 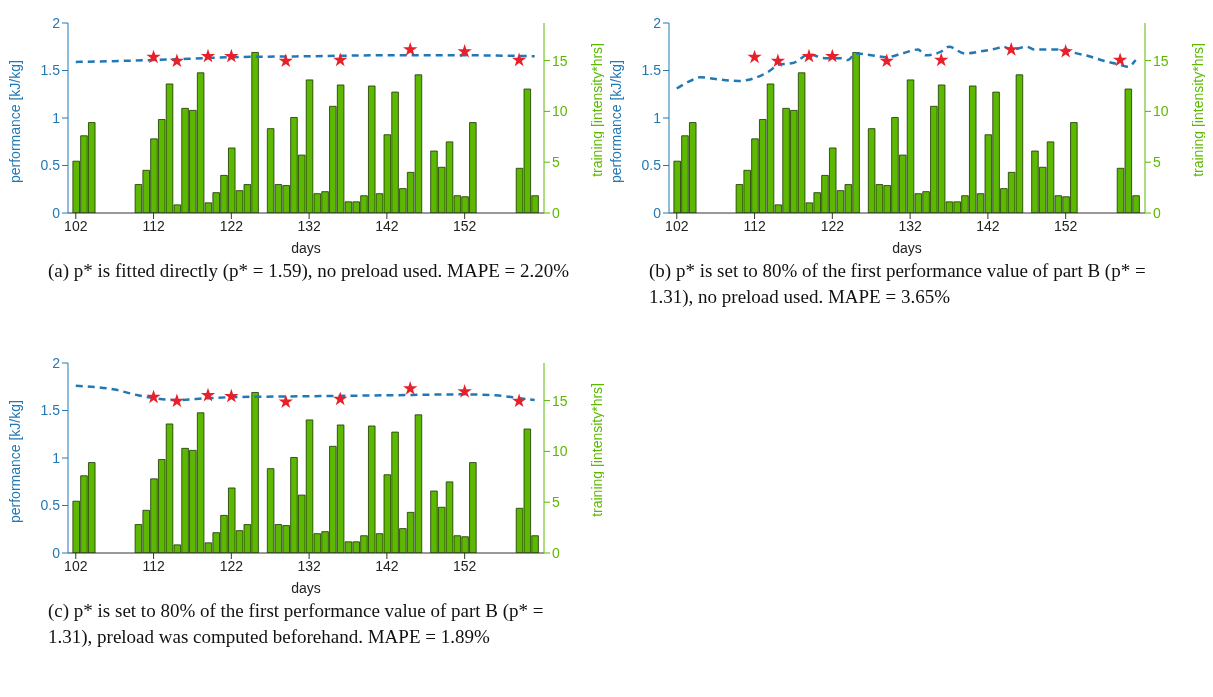 I want to click on text: (a) p* is fitted directly (p* = 1.59), no preload used. MAPE = 2.20%, so click(x=309, y=271).